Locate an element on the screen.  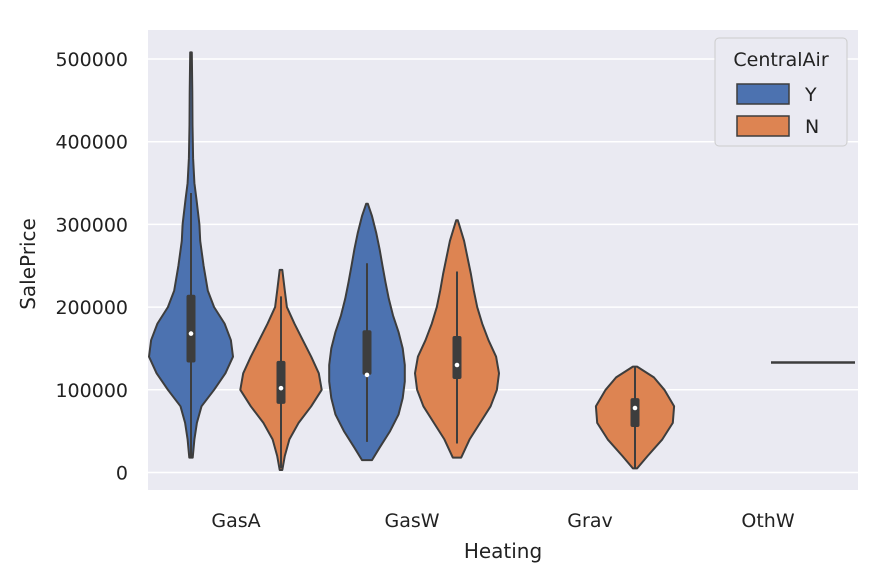
violin-N-GasA is located at coordinates (281, 369).